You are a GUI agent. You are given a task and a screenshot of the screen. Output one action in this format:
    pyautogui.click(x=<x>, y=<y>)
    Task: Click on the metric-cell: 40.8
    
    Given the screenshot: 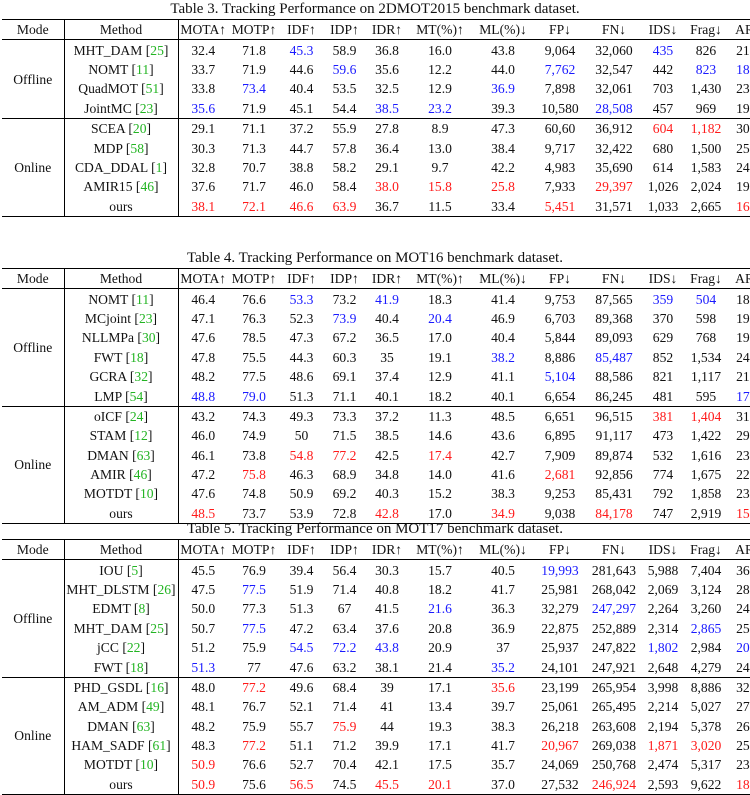 What is the action you would take?
    pyautogui.click(x=387, y=589)
    